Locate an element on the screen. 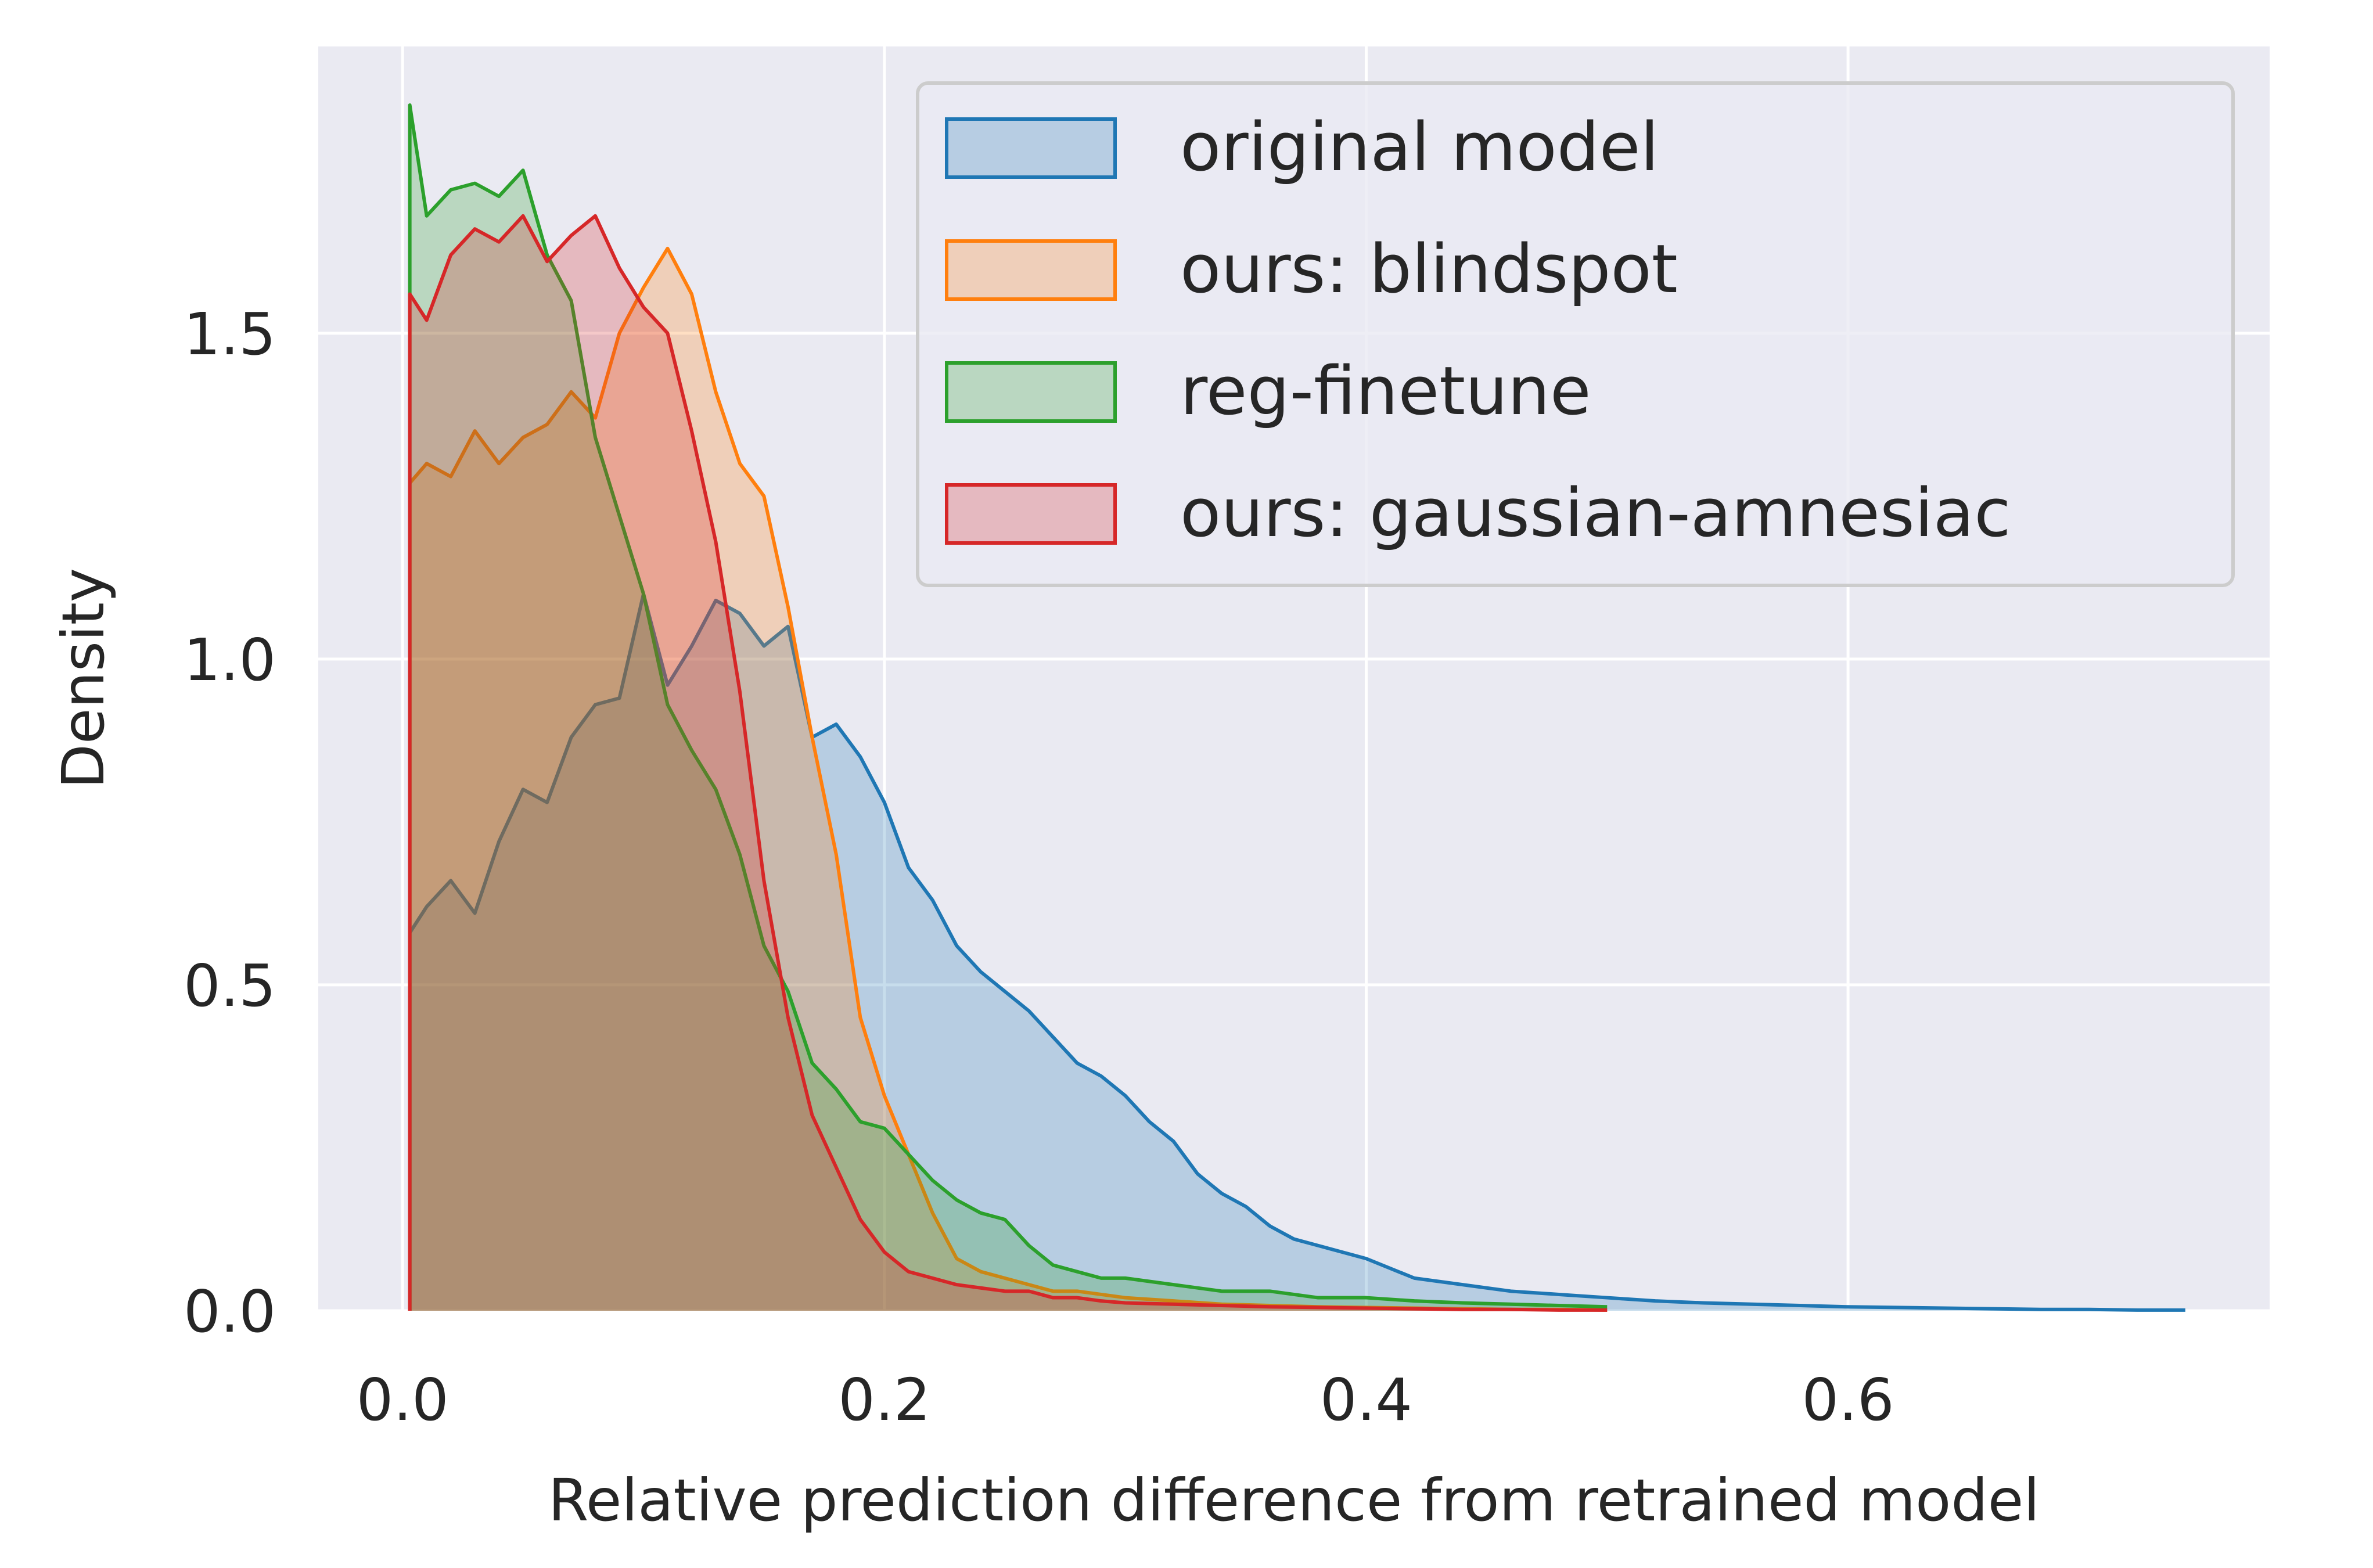  x-tick-label: 0.6 is located at coordinates (1848, 1400).